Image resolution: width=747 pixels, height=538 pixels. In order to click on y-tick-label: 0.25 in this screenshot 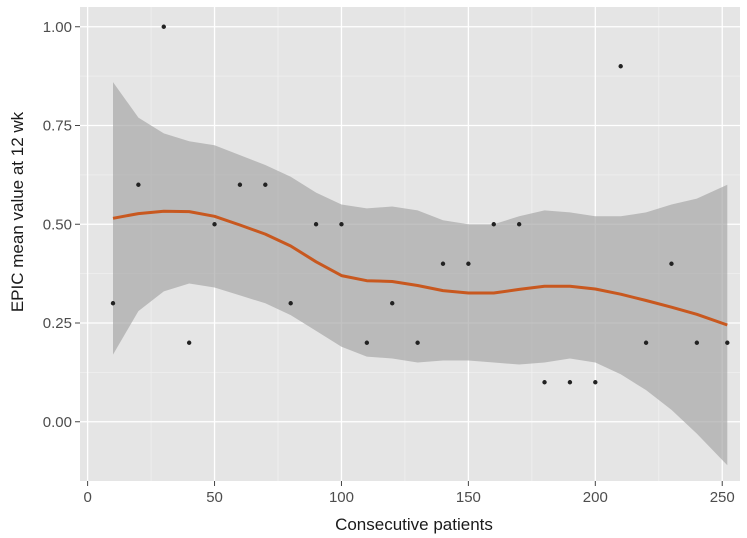, I will do `click(57, 323)`.